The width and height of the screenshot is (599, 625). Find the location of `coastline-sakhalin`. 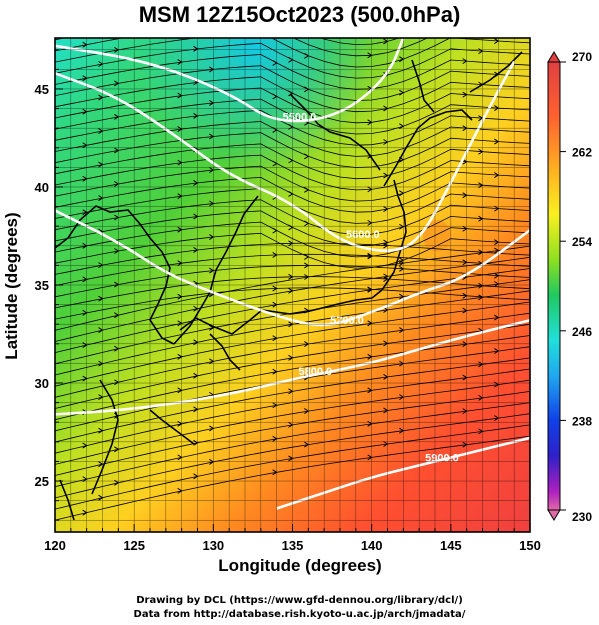

coastline-sakhalin is located at coordinates (423, 86).